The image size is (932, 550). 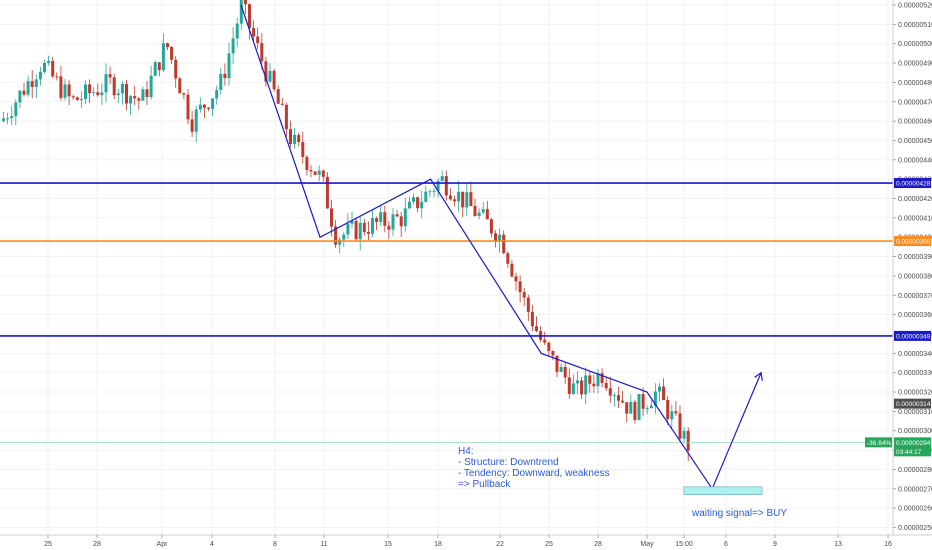 What do you see at coordinates (484, 484) in the screenshot?
I see `note-pullback: => Pullback` at bounding box center [484, 484].